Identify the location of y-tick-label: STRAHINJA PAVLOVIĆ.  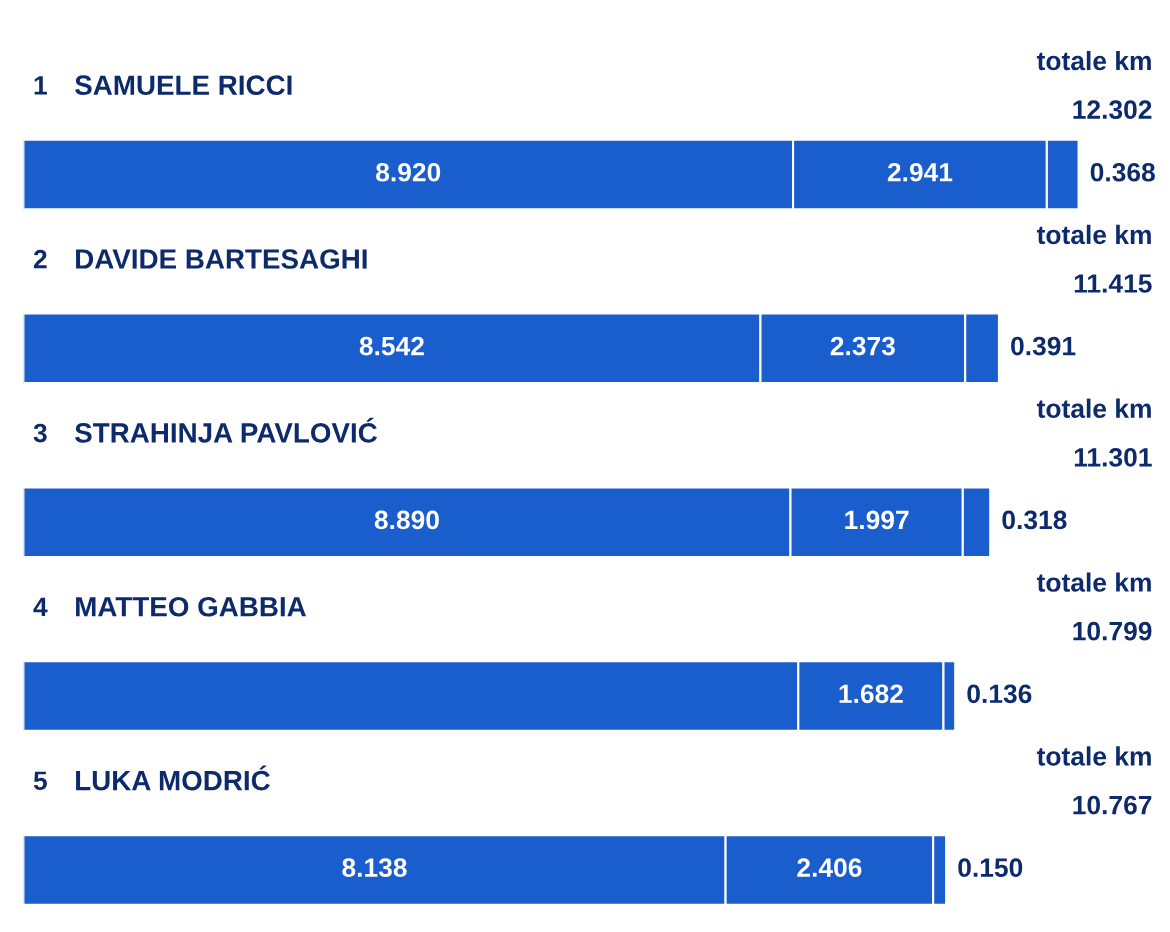
(226, 430).